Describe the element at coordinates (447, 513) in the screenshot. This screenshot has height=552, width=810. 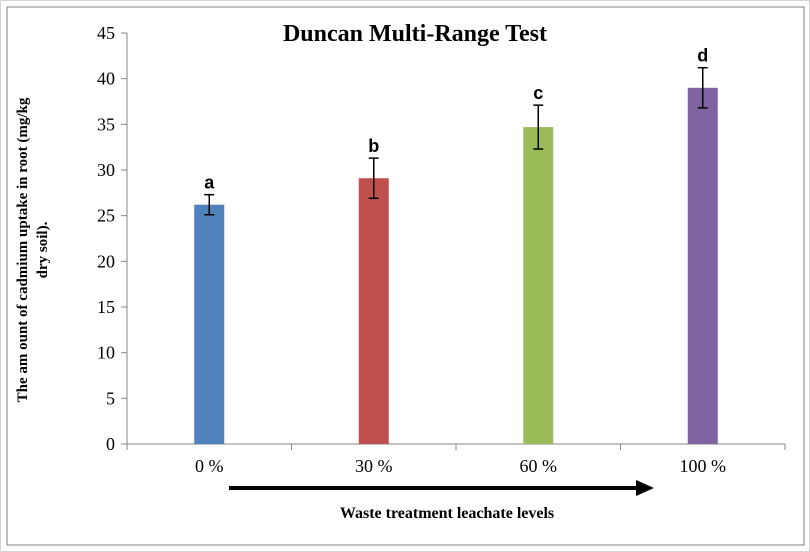
I see `x-axis-label: Waste treatment leachate levels` at that location.